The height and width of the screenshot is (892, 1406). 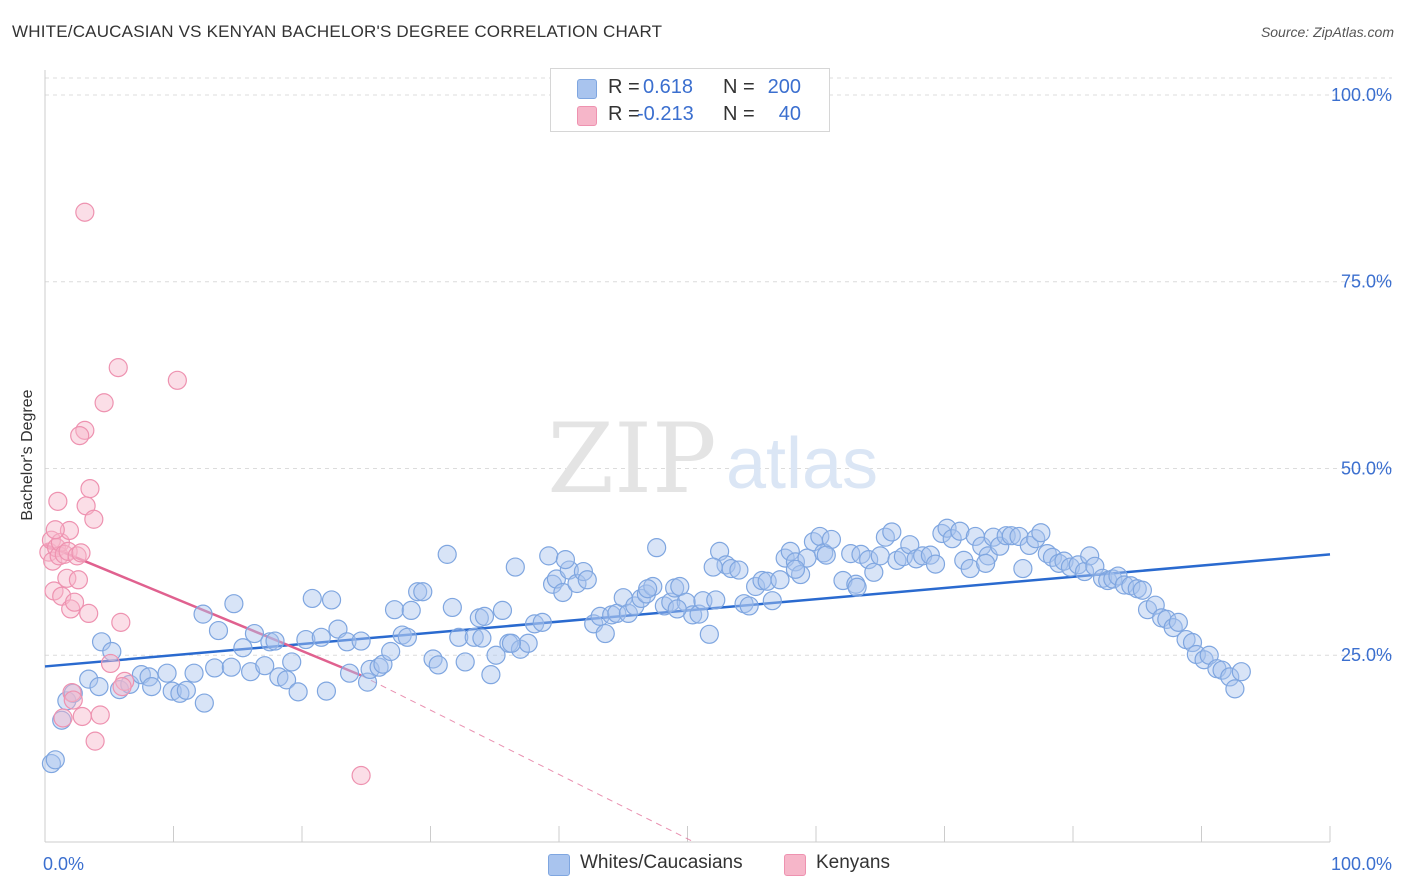 What do you see at coordinates (853, 862) in the screenshot?
I see `bottom-legend-label-kenyans: Kenyans` at bounding box center [853, 862].